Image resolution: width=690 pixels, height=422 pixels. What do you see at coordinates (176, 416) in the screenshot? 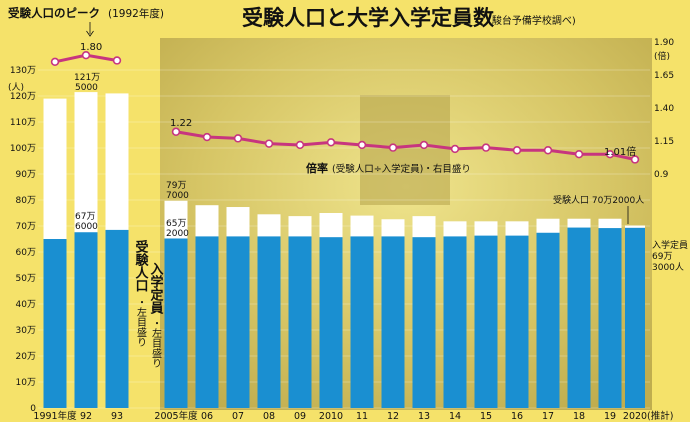
I see `x-tick-label-3: 2005年度` at bounding box center [176, 416].